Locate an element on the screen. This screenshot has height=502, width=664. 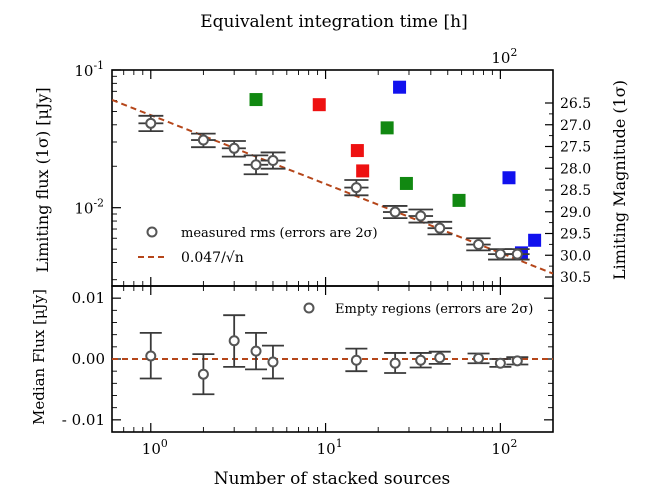
y-tick-label: 10⁻² is located at coordinates (89, 207).